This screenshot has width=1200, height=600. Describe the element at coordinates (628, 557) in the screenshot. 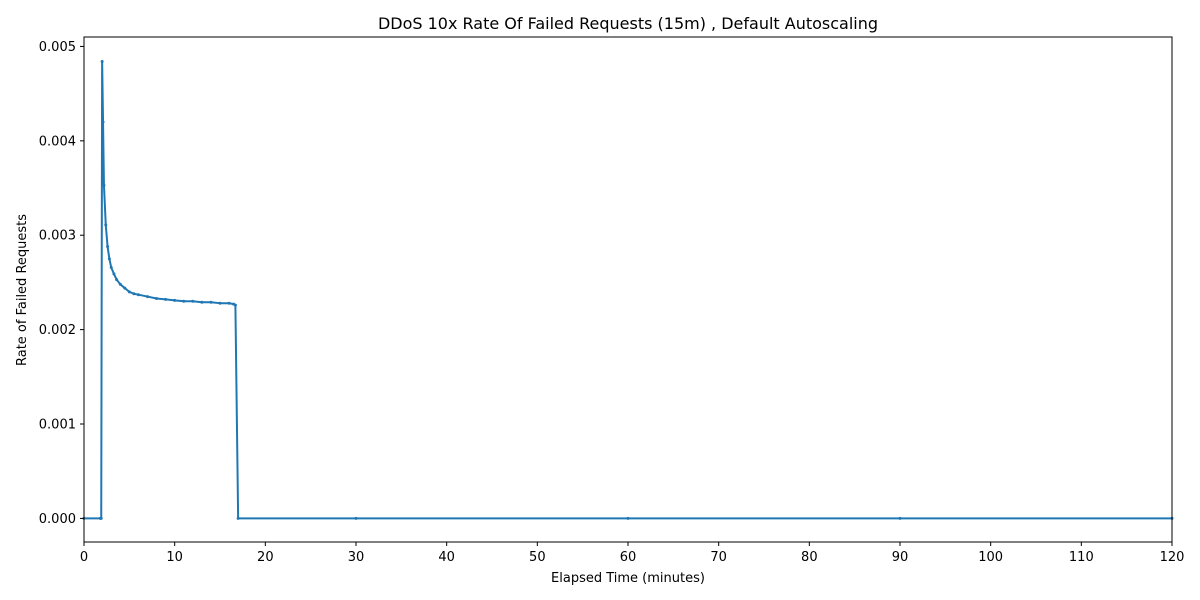

I see `x-tick-label: 60` at that location.